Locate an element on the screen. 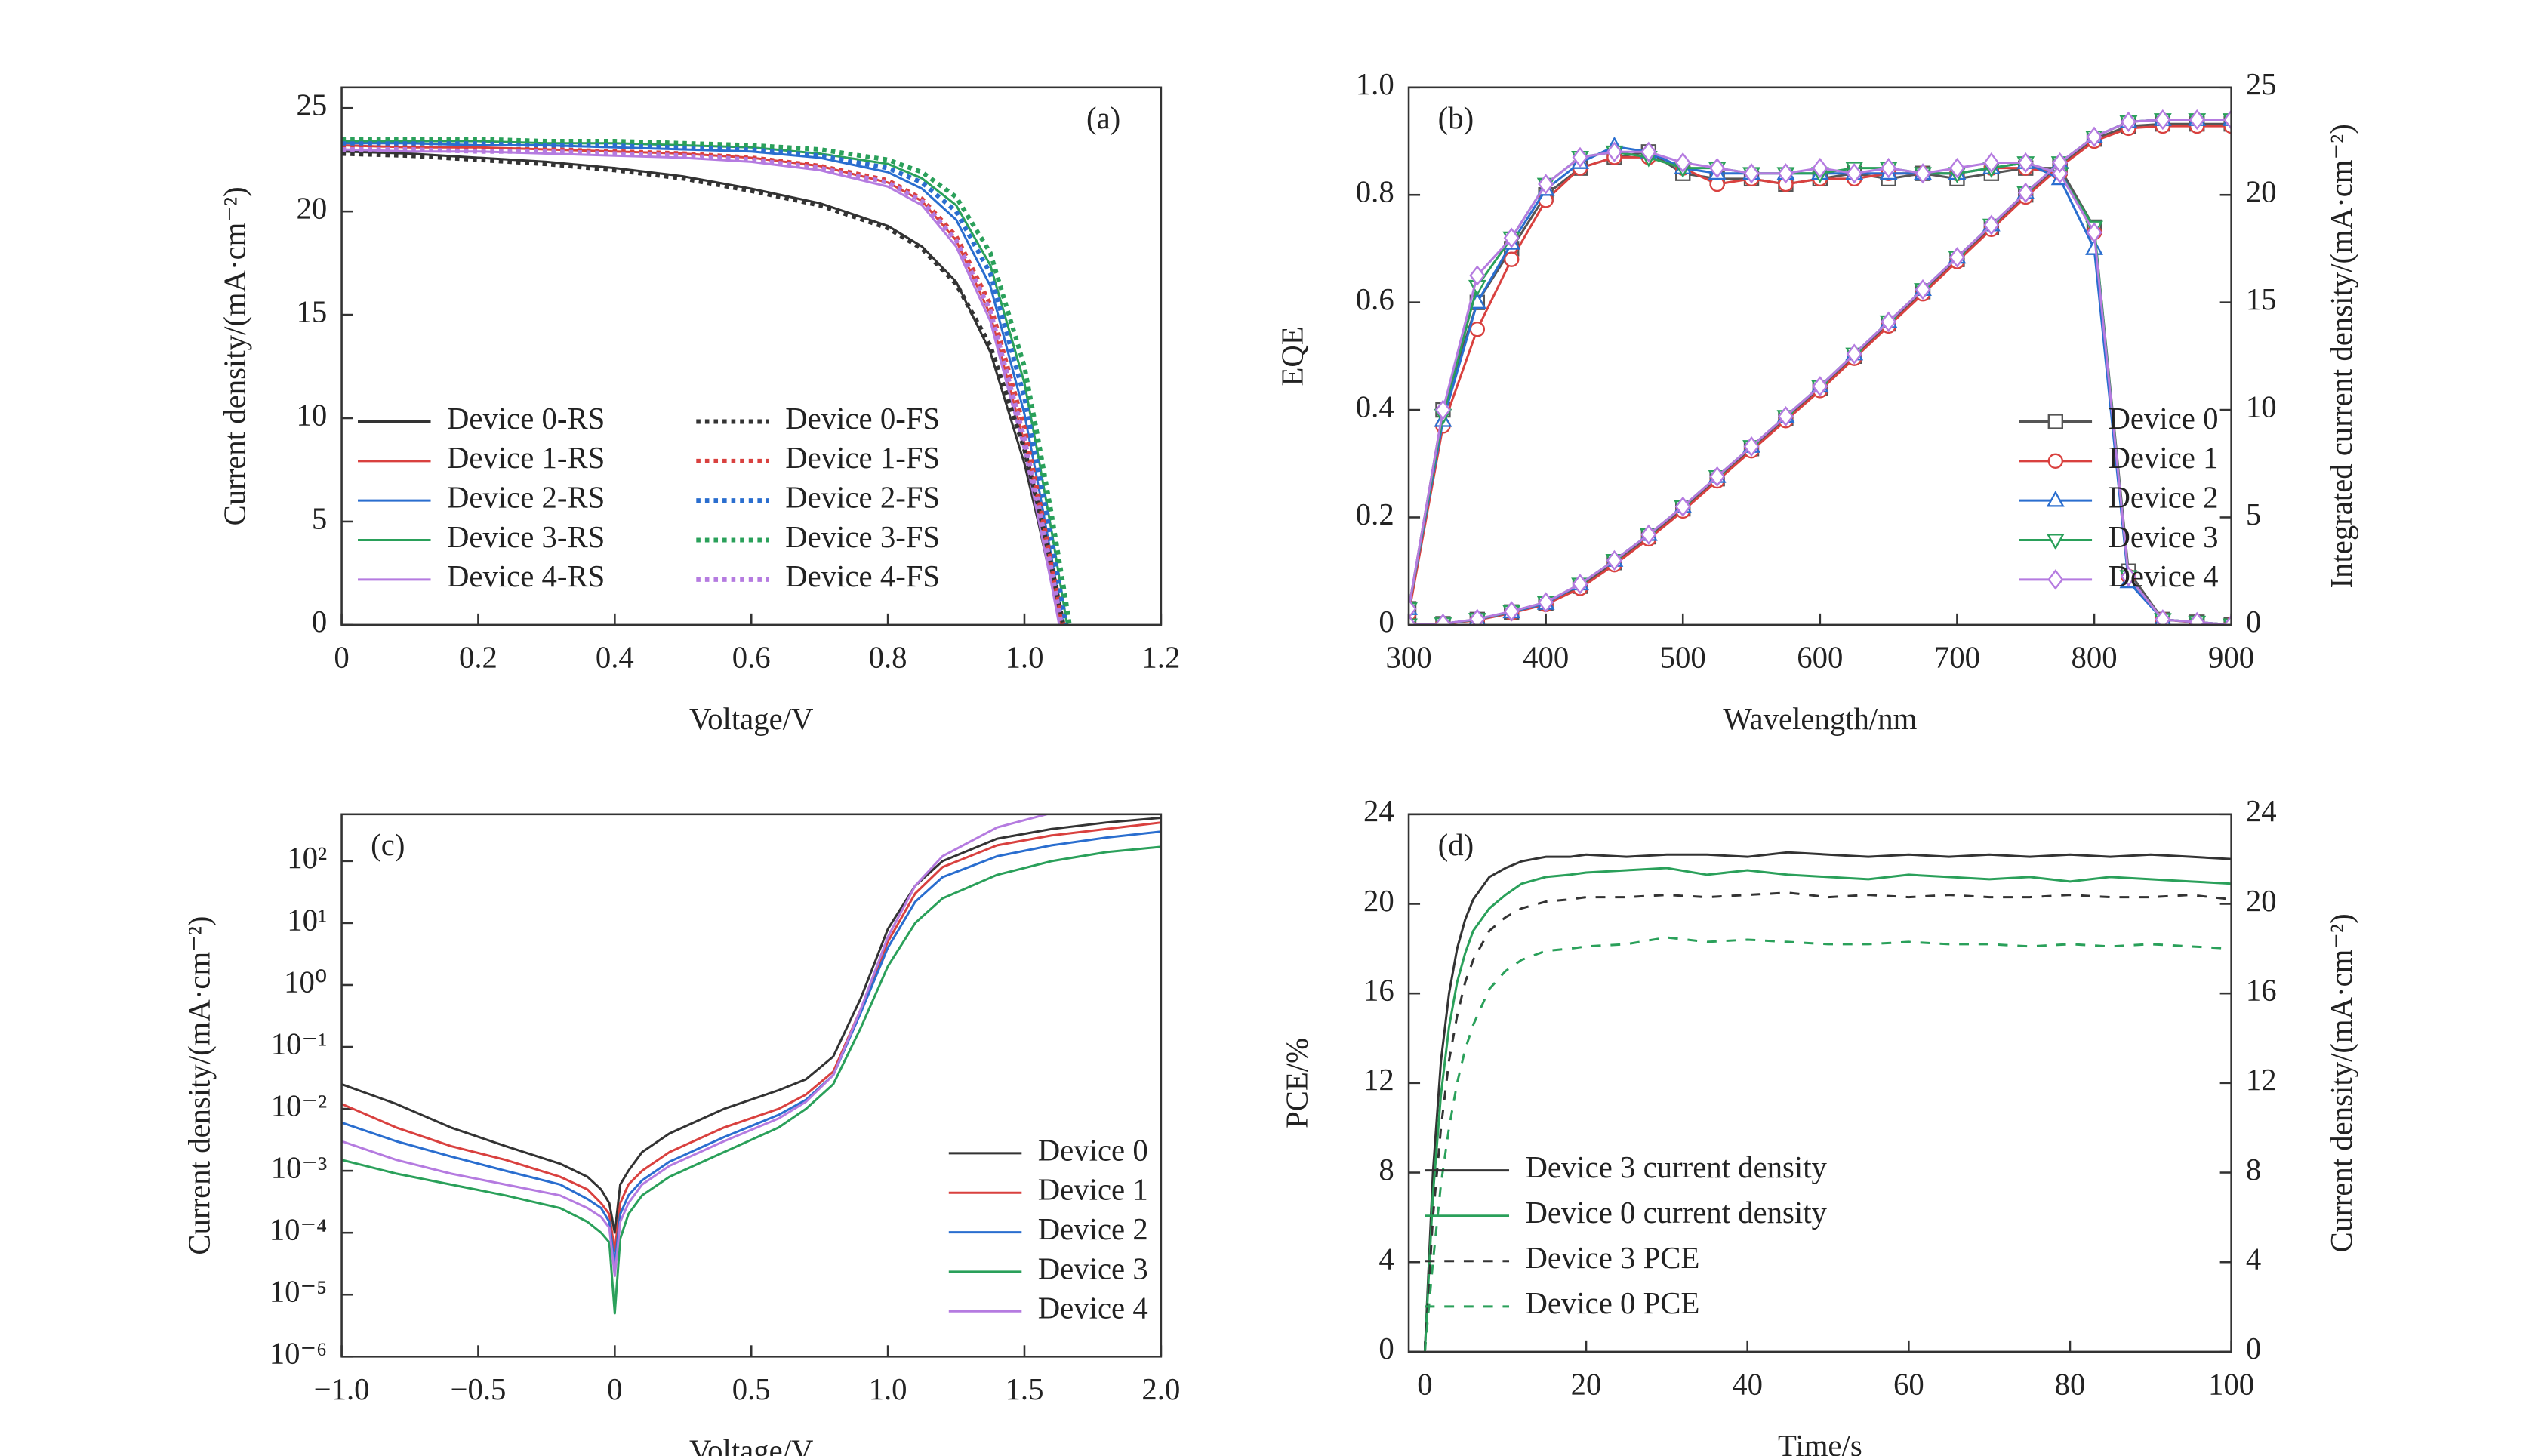 This screenshot has width=2526, height=1456. panel-label: (a) is located at coordinates (1103, 118).